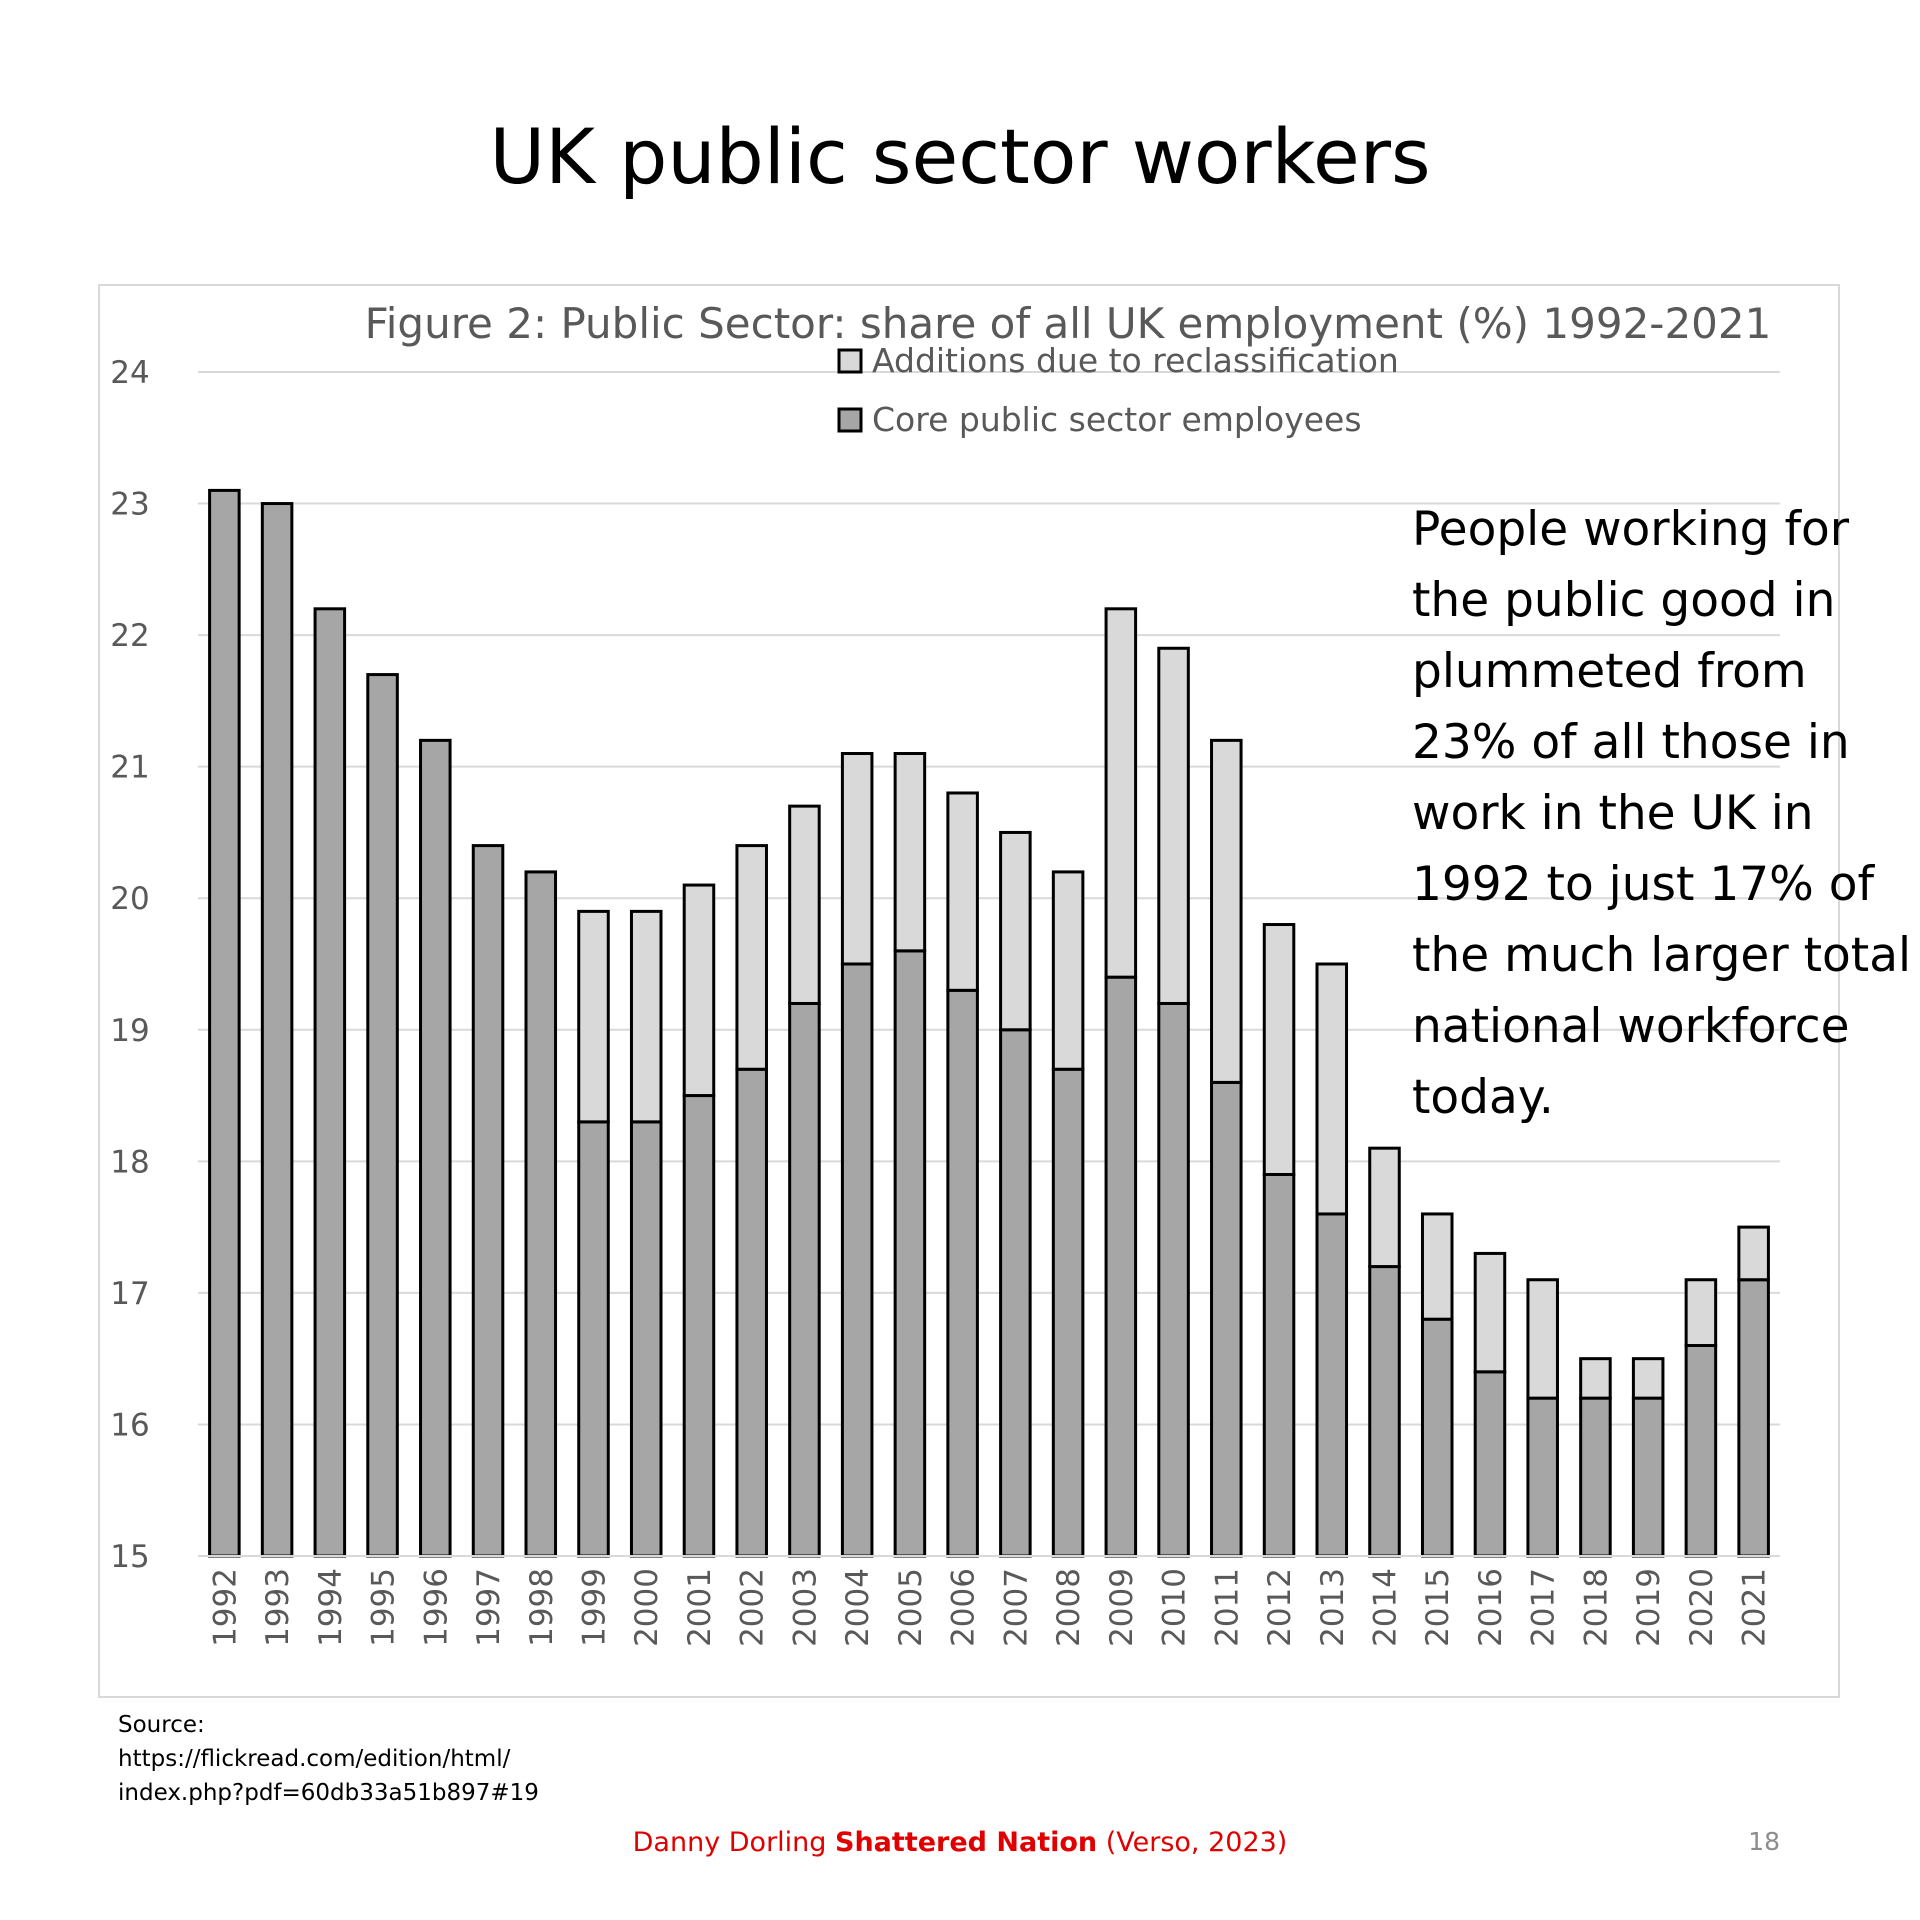  What do you see at coordinates (734, 1842) in the screenshot?
I see `credit-author: Danny Dorling` at bounding box center [734, 1842].